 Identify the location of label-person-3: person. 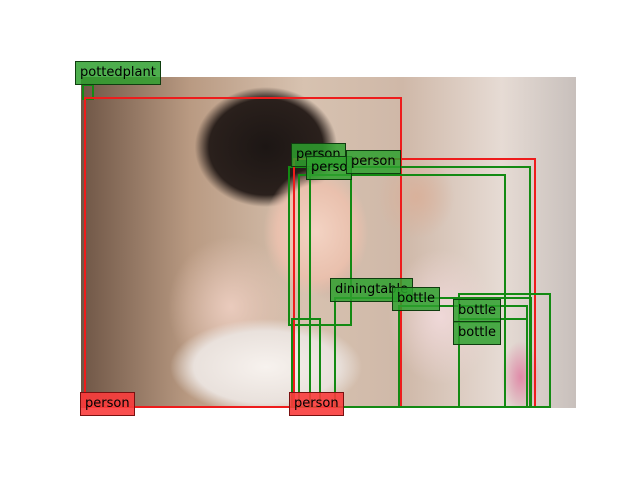
(373, 162).